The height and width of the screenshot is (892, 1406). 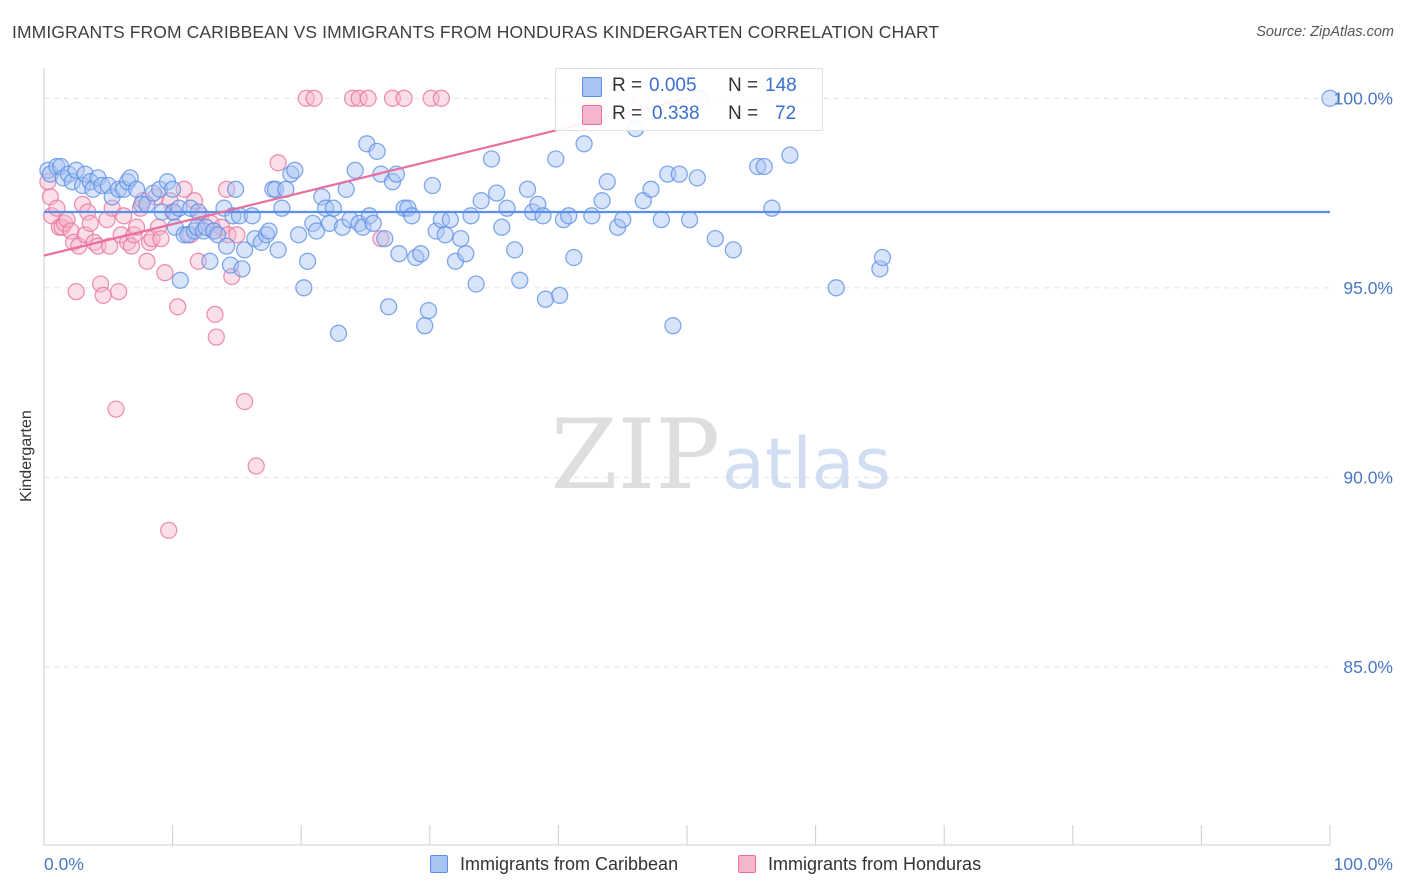 What do you see at coordinates (569, 863) in the screenshot?
I see `legend-label-caribbean: Immigrants from Caribbean` at bounding box center [569, 863].